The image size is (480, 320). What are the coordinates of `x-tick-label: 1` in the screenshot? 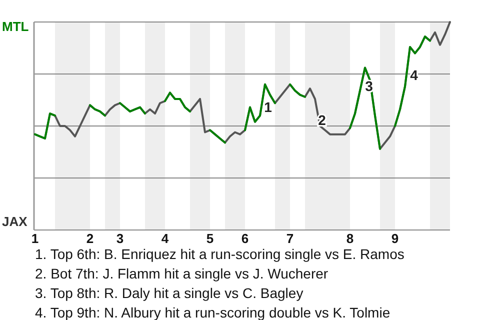 It's located at (35, 238).